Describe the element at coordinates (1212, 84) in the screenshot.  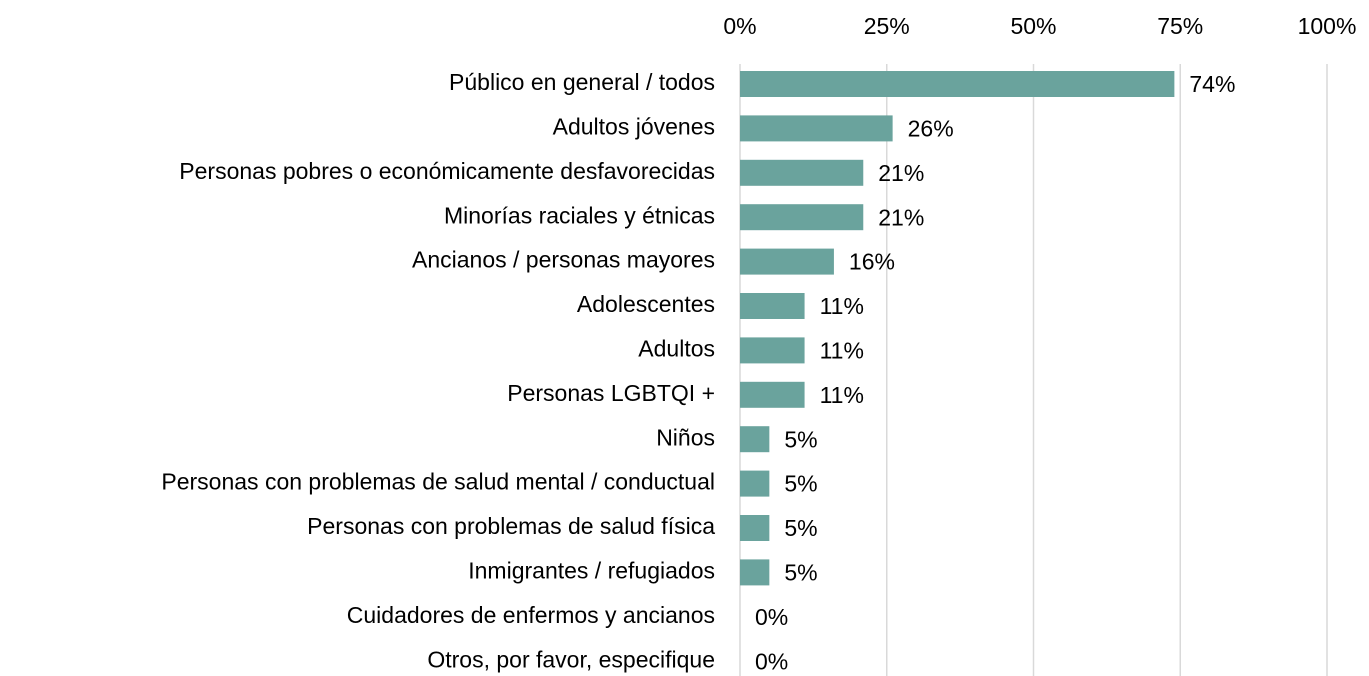
I see `value-label: 74%` at that location.